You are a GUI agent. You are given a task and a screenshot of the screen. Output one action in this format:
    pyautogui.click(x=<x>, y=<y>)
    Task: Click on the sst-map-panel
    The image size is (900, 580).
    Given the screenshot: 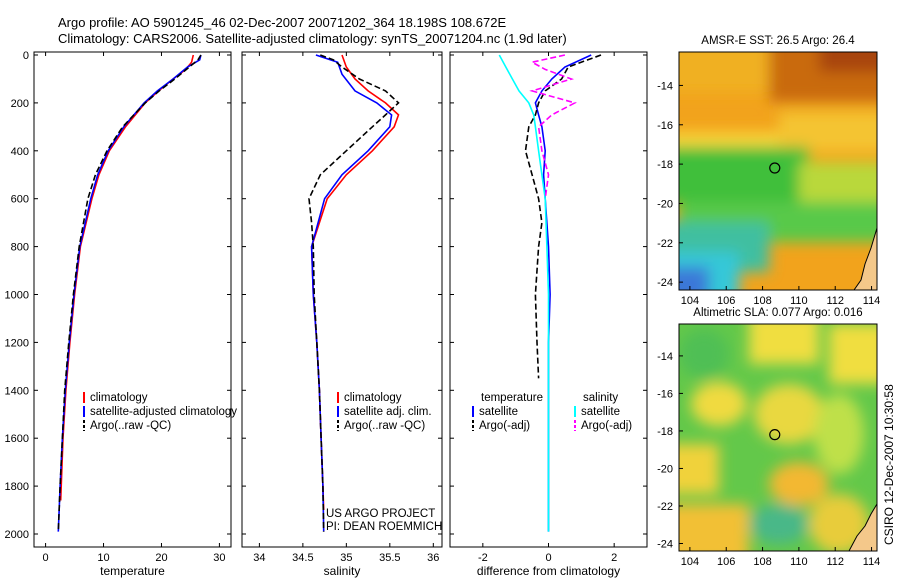 What is the action you would take?
    pyautogui.click(x=778, y=171)
    